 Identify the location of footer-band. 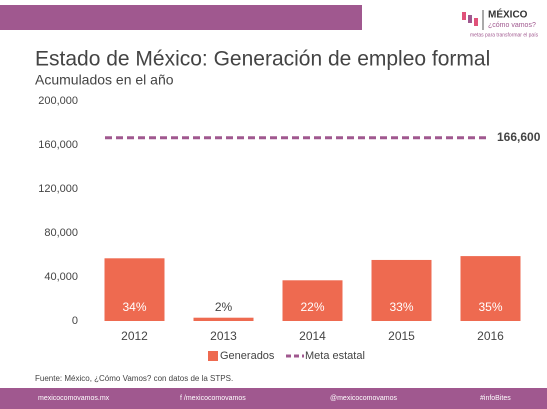
(273, 398).